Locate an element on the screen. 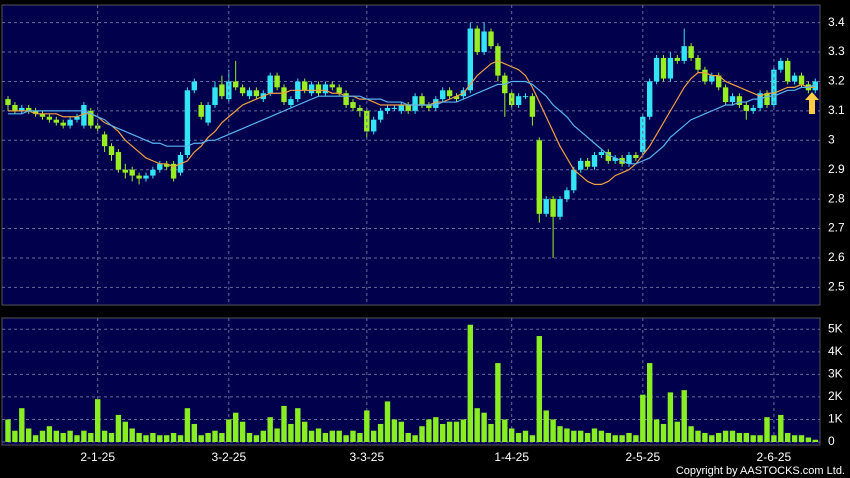  y-tick-label: 3 is located at coordinates (831, 139).